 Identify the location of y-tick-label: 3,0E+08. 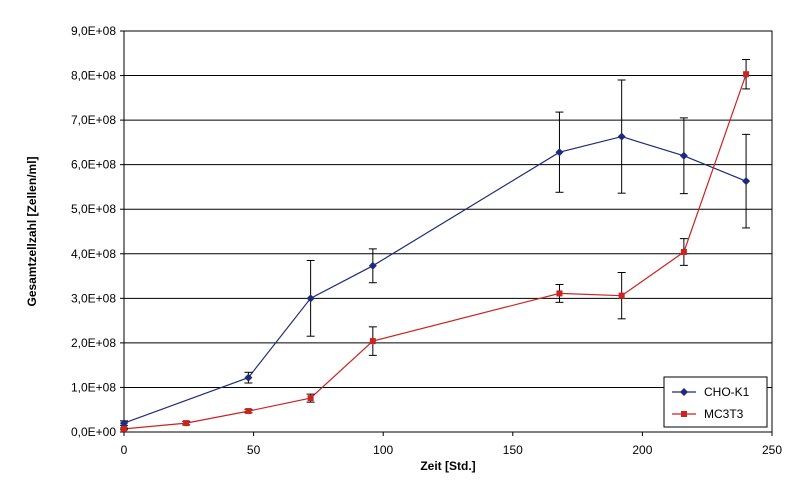
(93, 298).